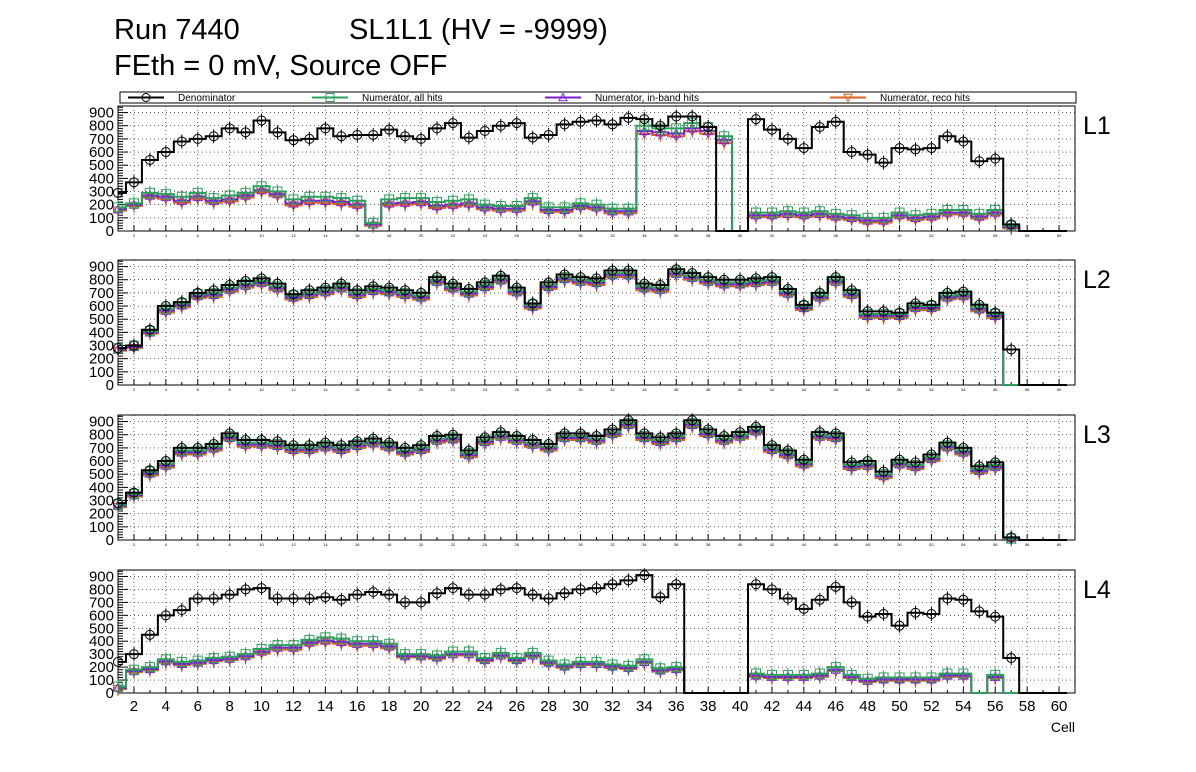 Image resolution: width=1196 pixels, height=772 pixels. I want to click on legend-box, so click(598, 97).